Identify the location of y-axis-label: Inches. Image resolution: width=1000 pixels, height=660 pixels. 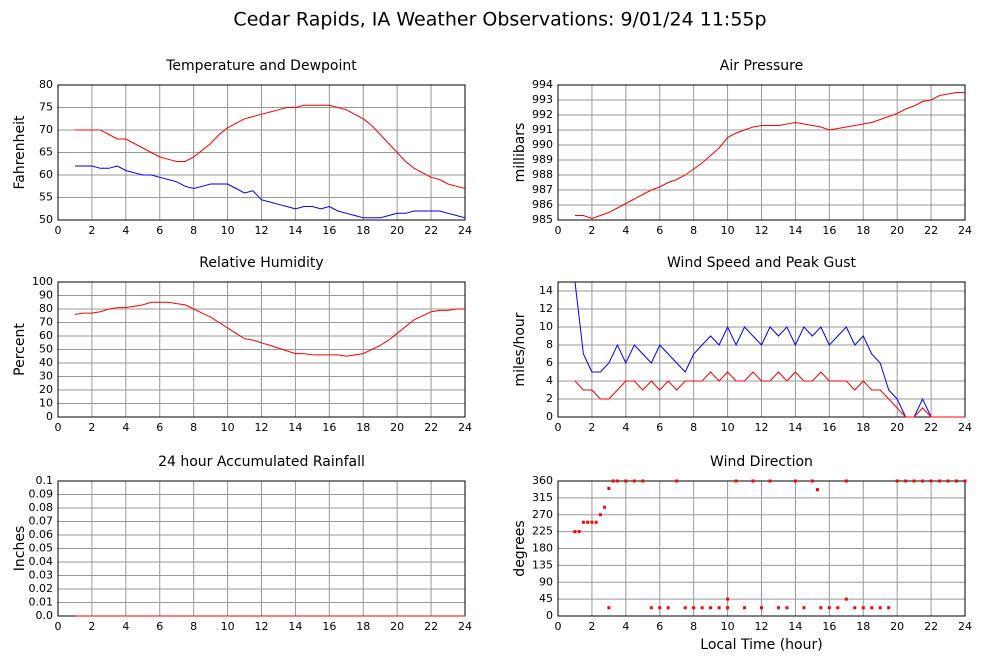
(20, 548).